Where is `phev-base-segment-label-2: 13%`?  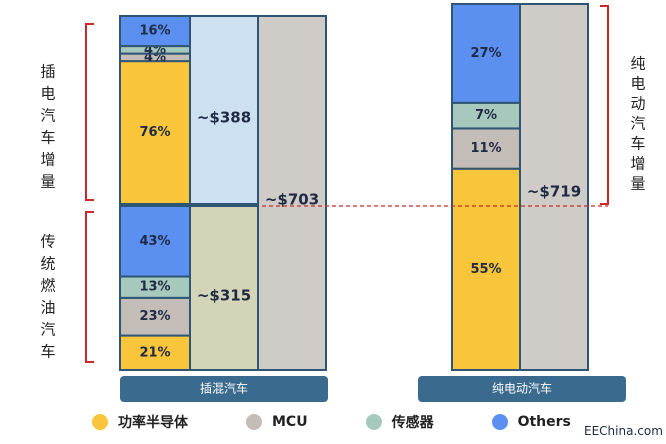 phev-base-segment-label-2: 13% is located at coordinates (154, 287).